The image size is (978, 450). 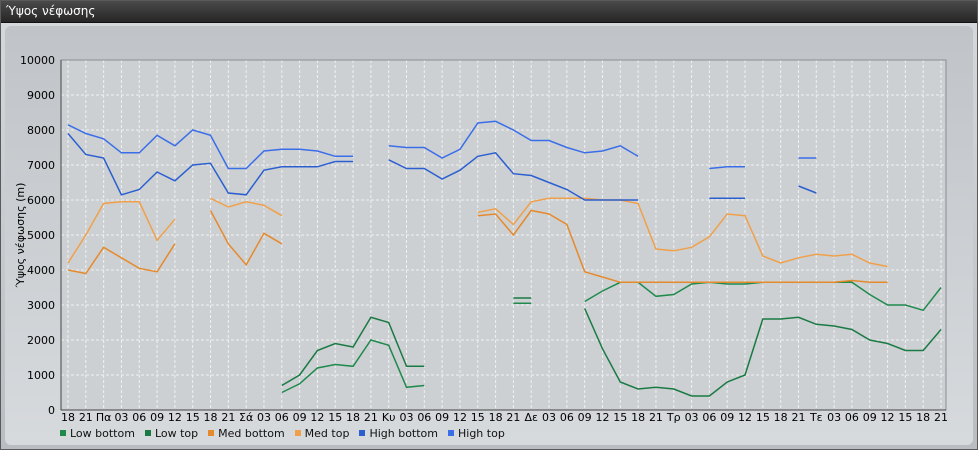 What do you see at coordinates (41, 270) in the screenshot?
I see `y-tick-label: 4000` at bounding box center [41, 270].